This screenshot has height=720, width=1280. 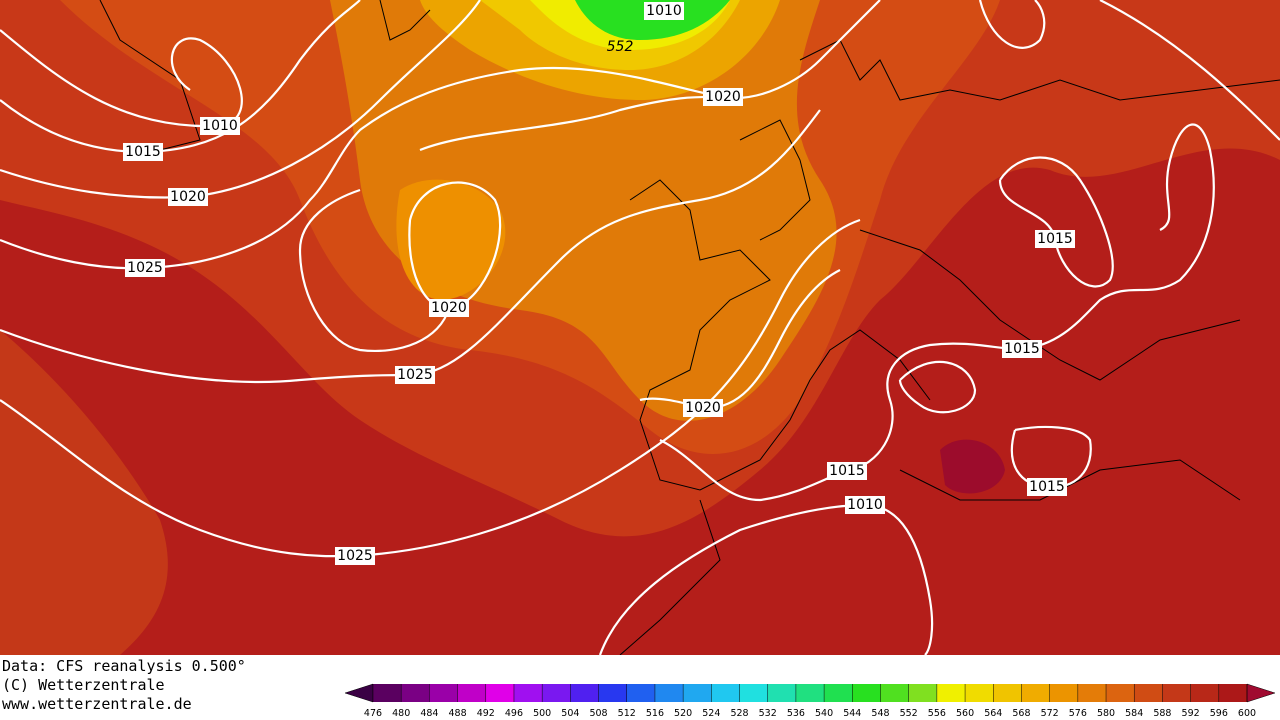 I want to click on colorbar-label: 584, so click(x=1134, y=713).